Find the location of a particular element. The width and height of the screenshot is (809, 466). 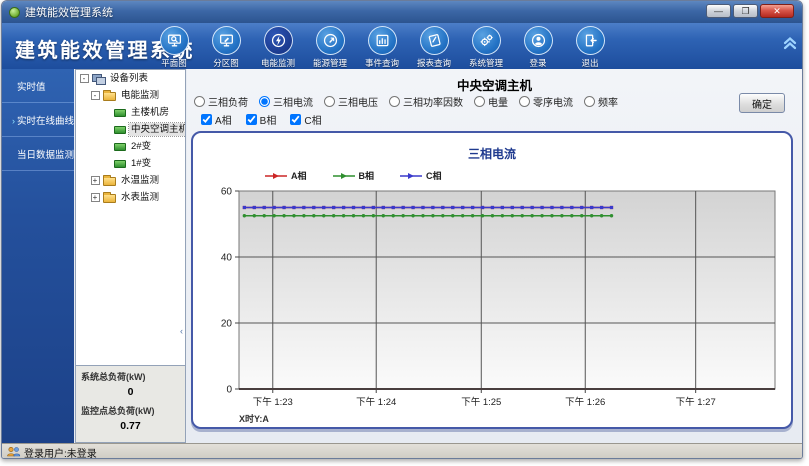

radio-7: 频率 is located at coordinates (601, 101).